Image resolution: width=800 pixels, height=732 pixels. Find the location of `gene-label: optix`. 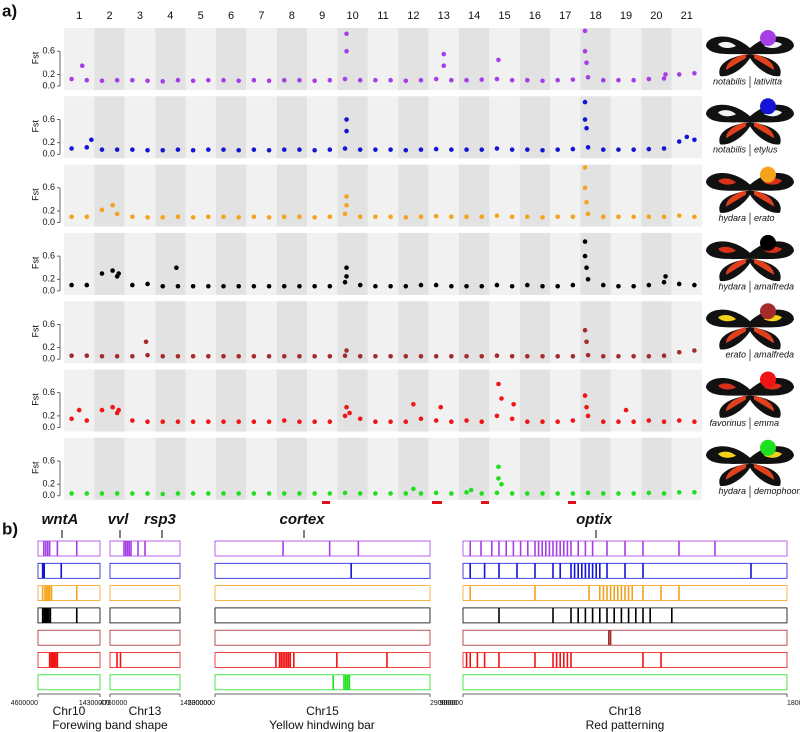

gene-label: optix is located at coordinates (594, 519).